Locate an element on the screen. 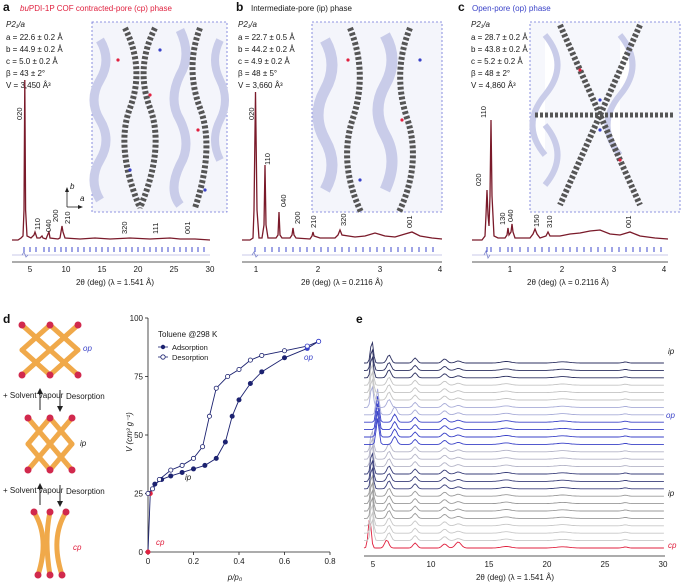 The image size is (685, 584). panel-c-peak-labels: 110 020 130 040 150 310 001 is located at coordinates (553, 167).